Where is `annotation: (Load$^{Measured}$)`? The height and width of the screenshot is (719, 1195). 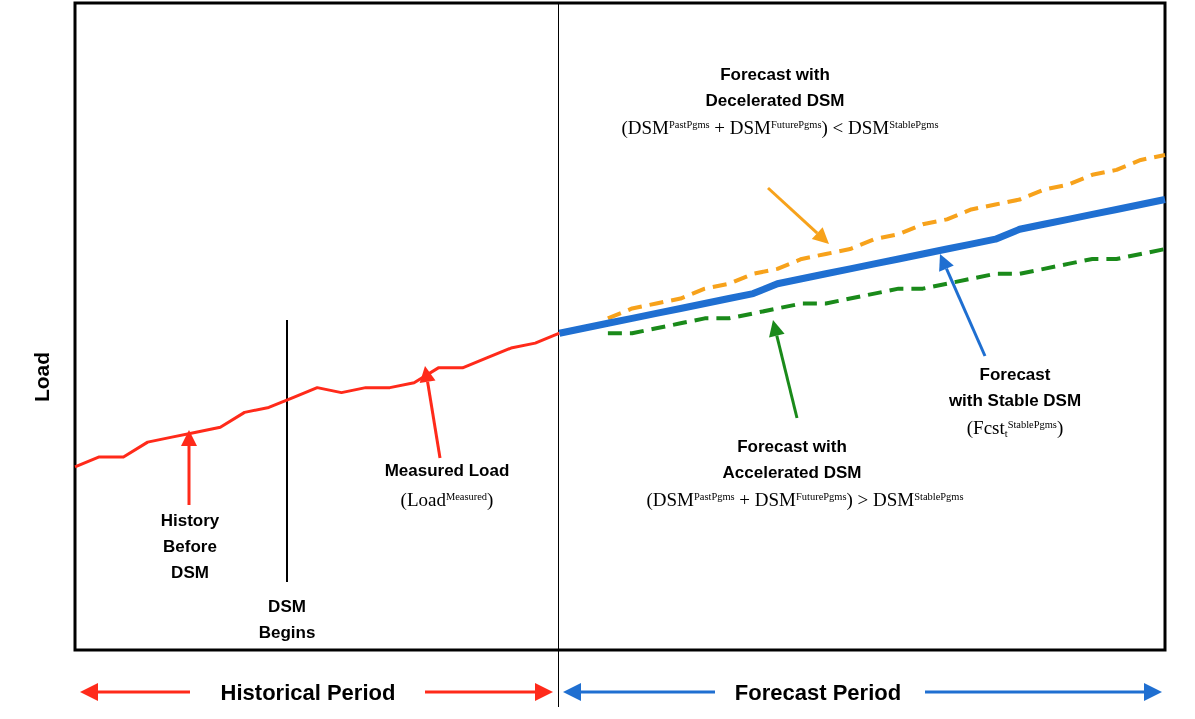 annotation: (Load$^{Measured}$) is located at coordinates (447, 500).